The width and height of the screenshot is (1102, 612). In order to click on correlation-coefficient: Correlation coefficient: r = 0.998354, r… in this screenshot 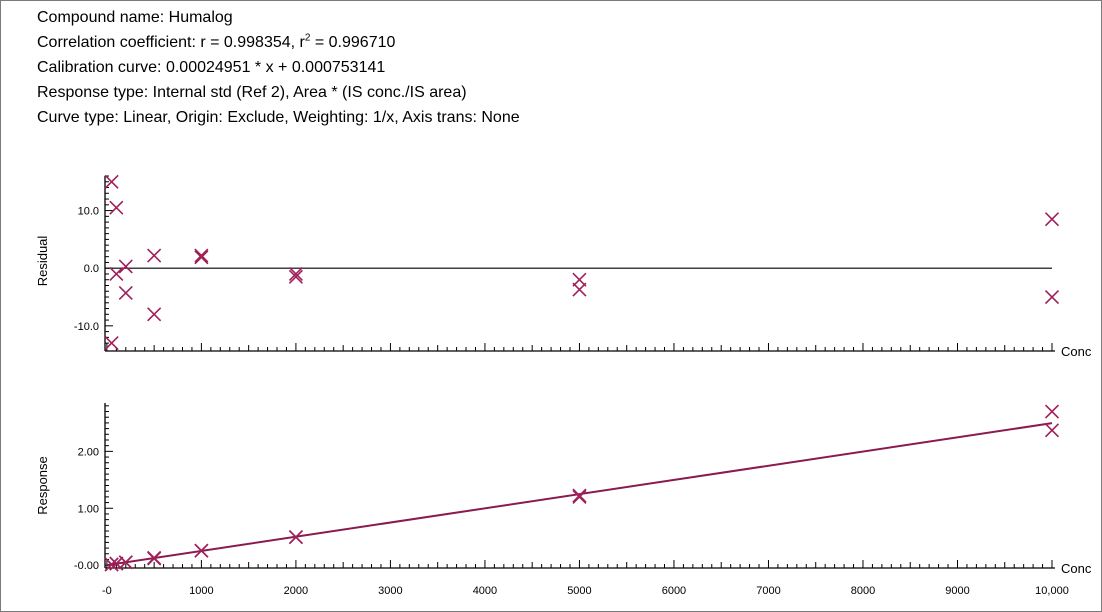, I will do `click(216, 42)`.